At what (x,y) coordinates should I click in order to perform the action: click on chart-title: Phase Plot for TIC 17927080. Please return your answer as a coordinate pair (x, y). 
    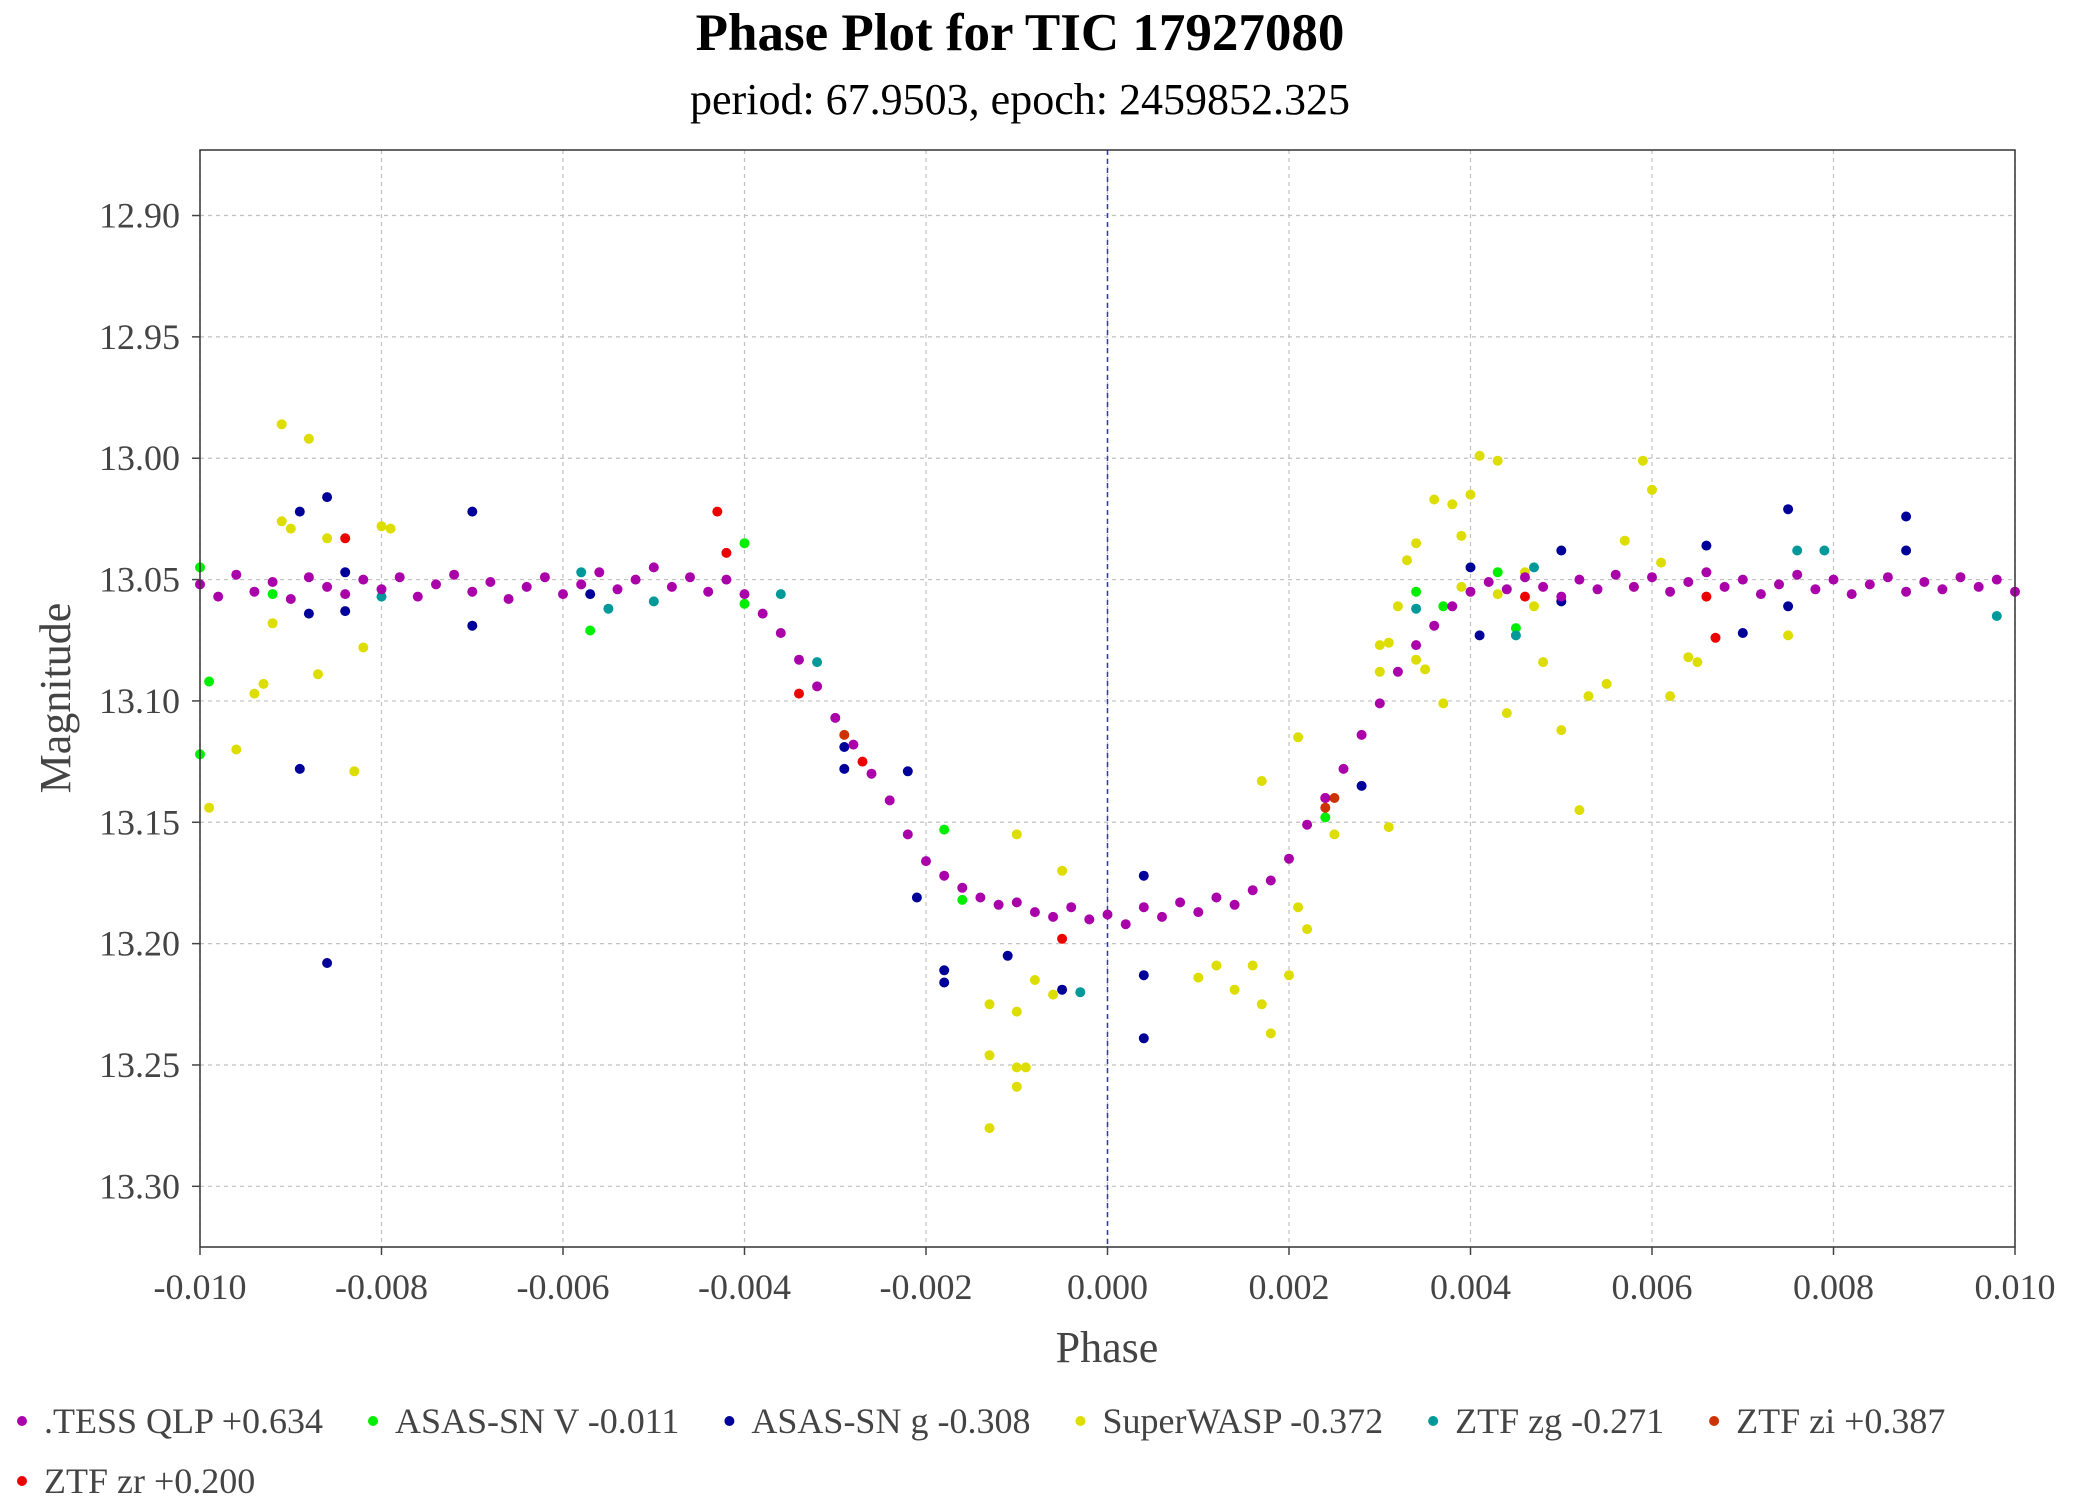
    Looking at the image, I should click on (1020, 33).